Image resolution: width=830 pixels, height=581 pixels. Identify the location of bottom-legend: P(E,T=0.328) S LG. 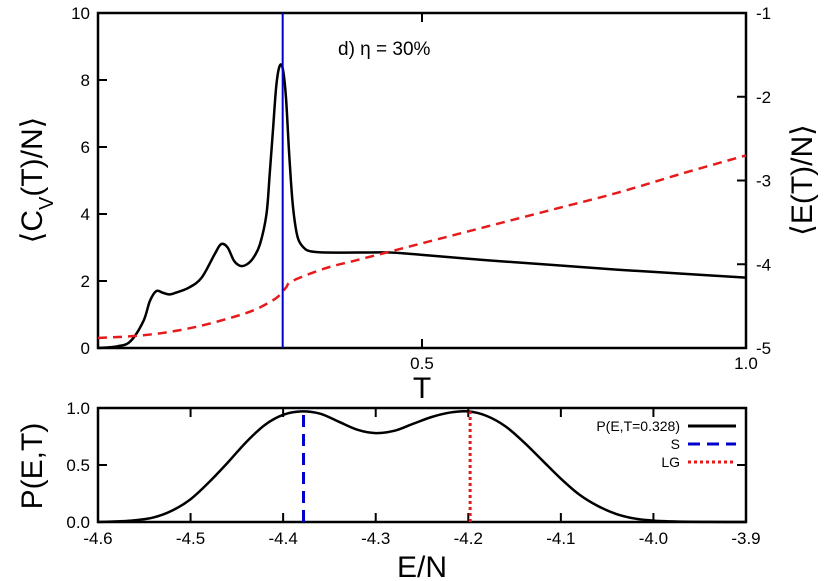
(666, 444).